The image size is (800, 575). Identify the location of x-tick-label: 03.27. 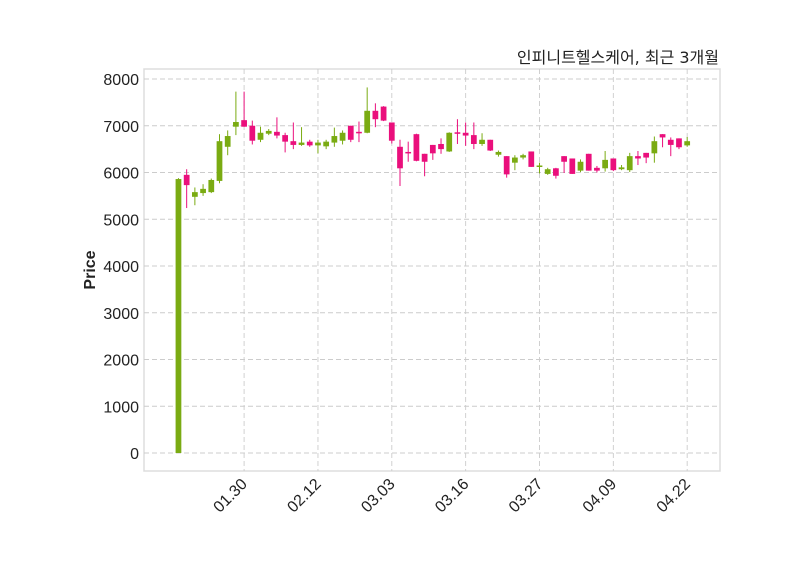
(526, 496).